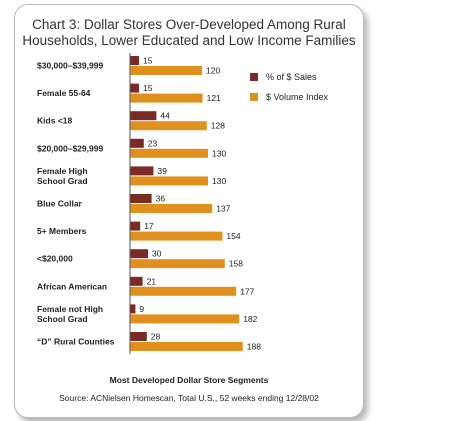  What do you see at coordinates (213, 71) in the screenshot?
I see `data-label-volume-index: 120` at bounding box center [213, 71].